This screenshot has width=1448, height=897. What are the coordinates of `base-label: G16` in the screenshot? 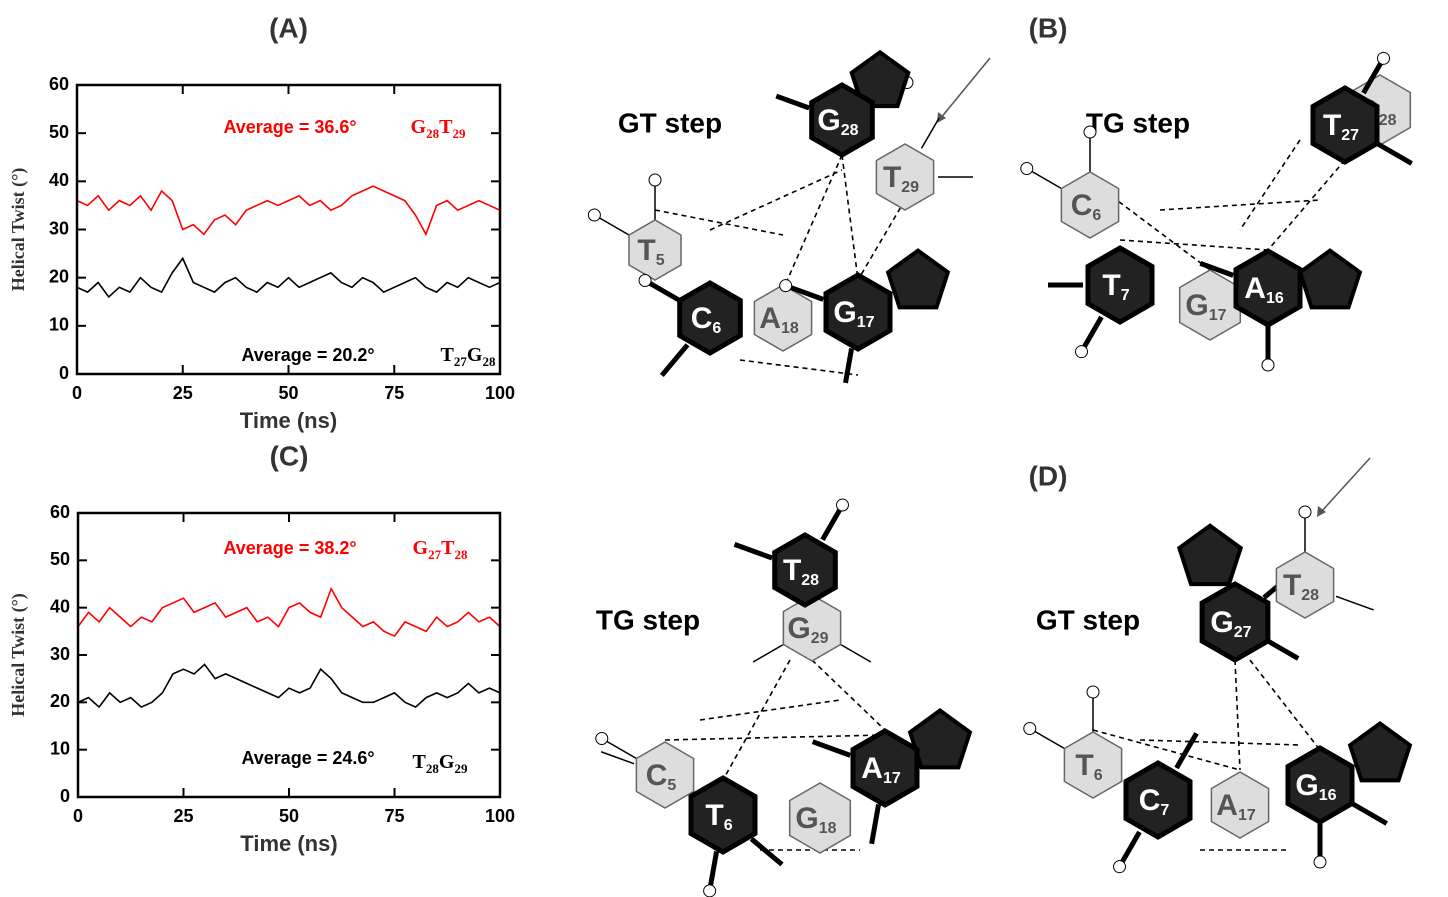 It's located at (1315, 786).